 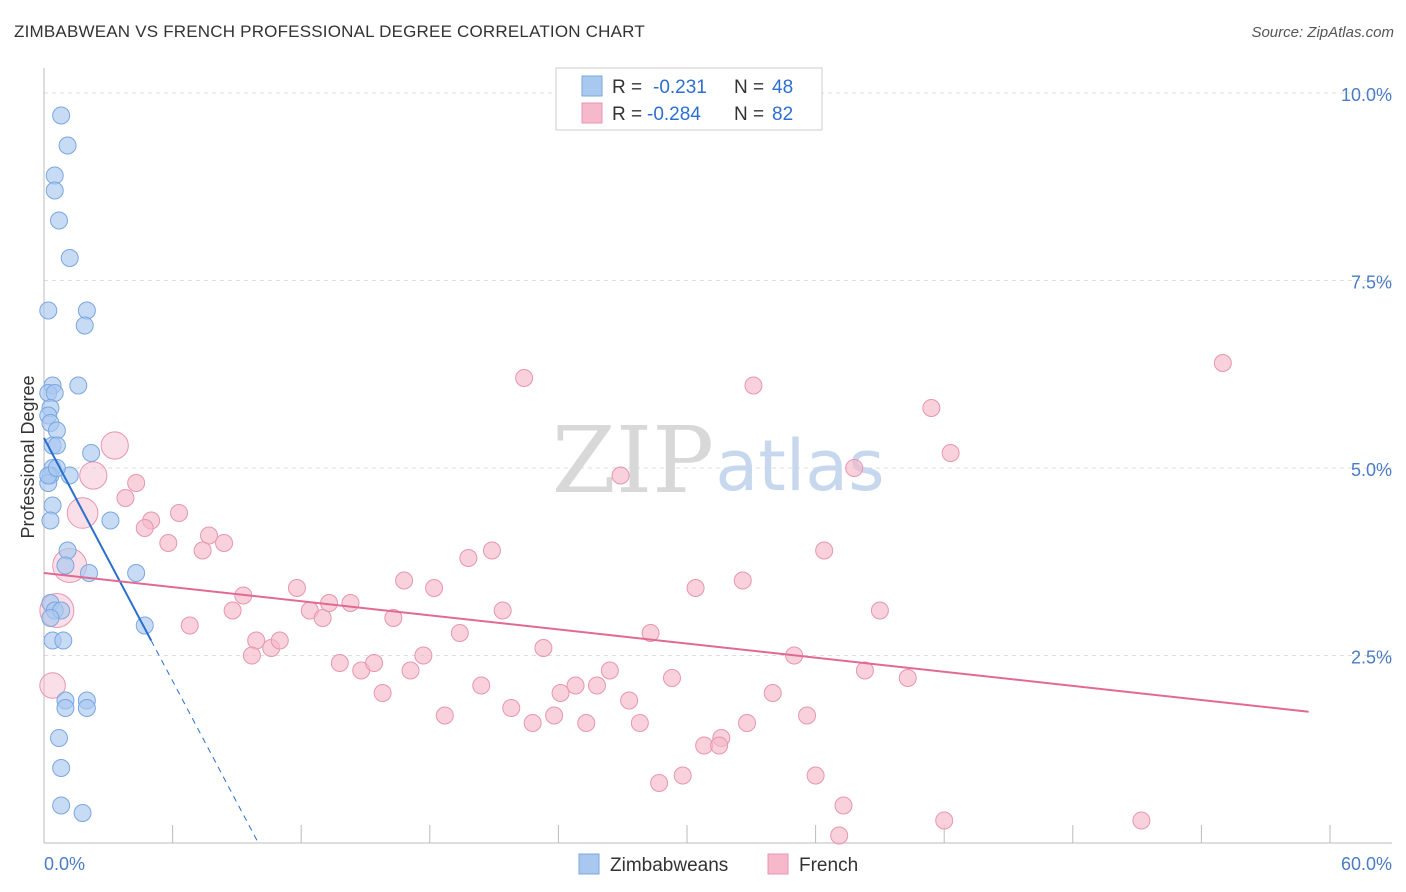 I want to click on legend-r-value-pink: -0.284, so click(x=674, y=114).